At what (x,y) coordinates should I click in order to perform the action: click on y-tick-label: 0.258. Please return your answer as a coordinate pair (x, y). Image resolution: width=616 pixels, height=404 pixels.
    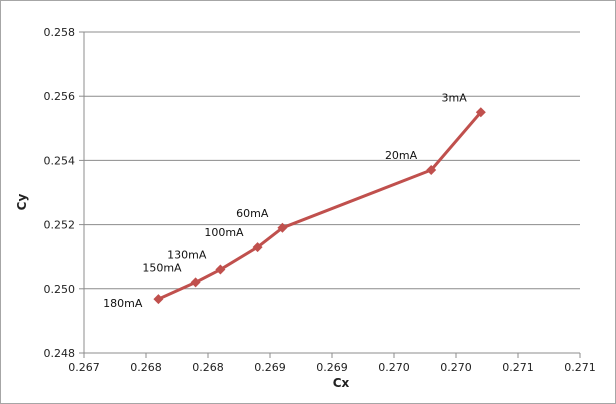
    Looking at the image, I should click on (60, 32).